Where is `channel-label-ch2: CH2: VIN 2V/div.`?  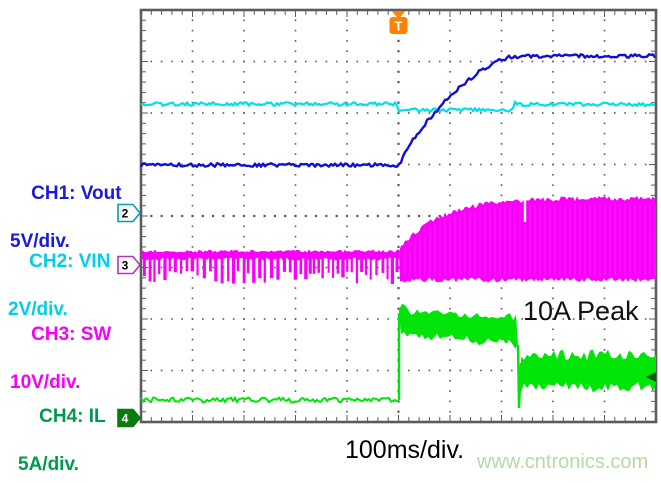 channel-label-ch2: CH2: VIN 2V/div. is located at coordinates (59, 298).